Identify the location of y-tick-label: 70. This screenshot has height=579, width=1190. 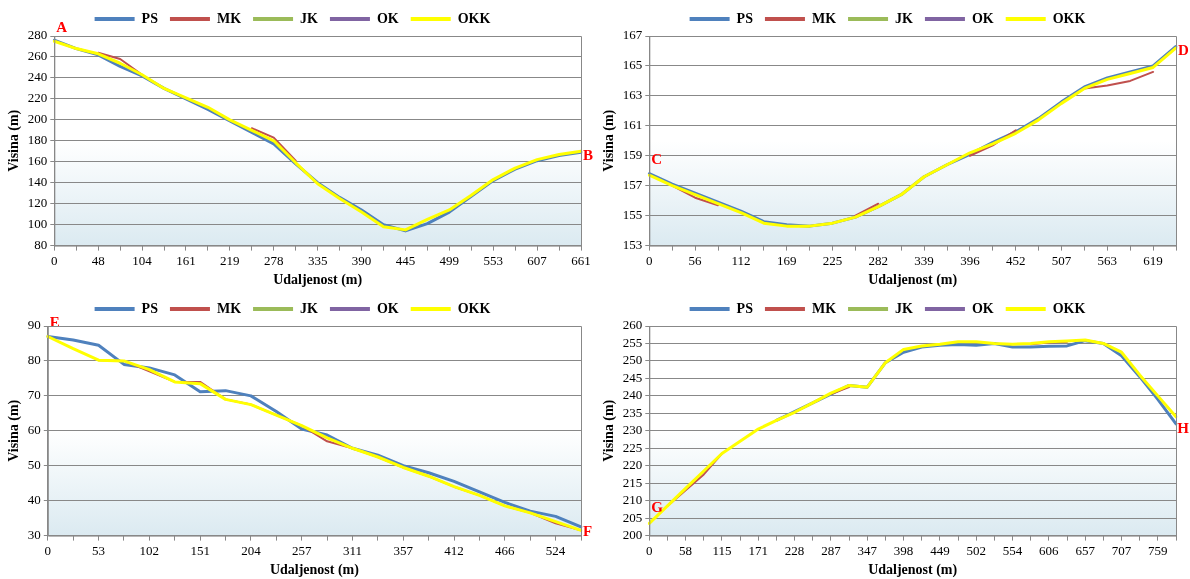
(34, 395).